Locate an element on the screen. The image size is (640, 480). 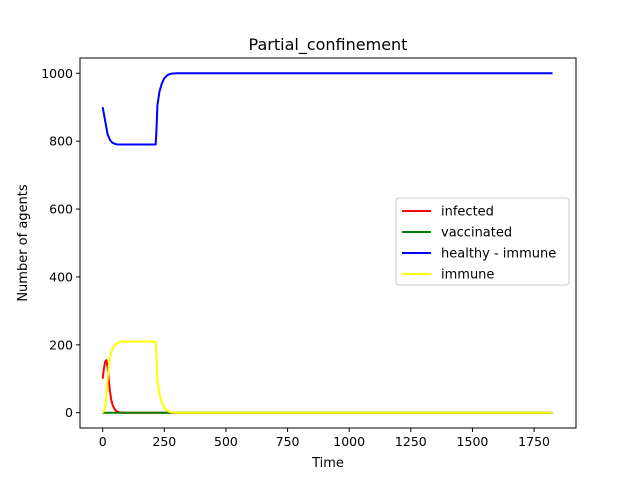
y-tick-label: 200 is located at coordinates (61, 344).